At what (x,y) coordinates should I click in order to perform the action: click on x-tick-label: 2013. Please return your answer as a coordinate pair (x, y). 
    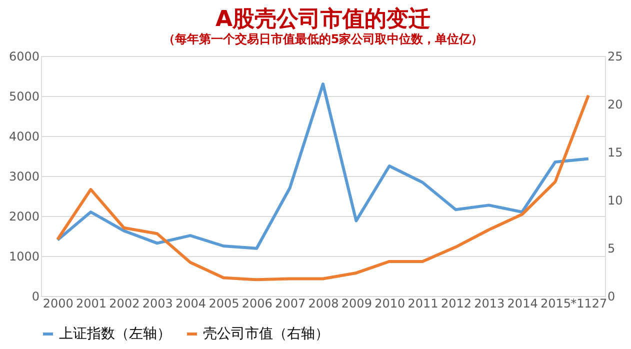
    Looking at the image, I should click on (489, 303).